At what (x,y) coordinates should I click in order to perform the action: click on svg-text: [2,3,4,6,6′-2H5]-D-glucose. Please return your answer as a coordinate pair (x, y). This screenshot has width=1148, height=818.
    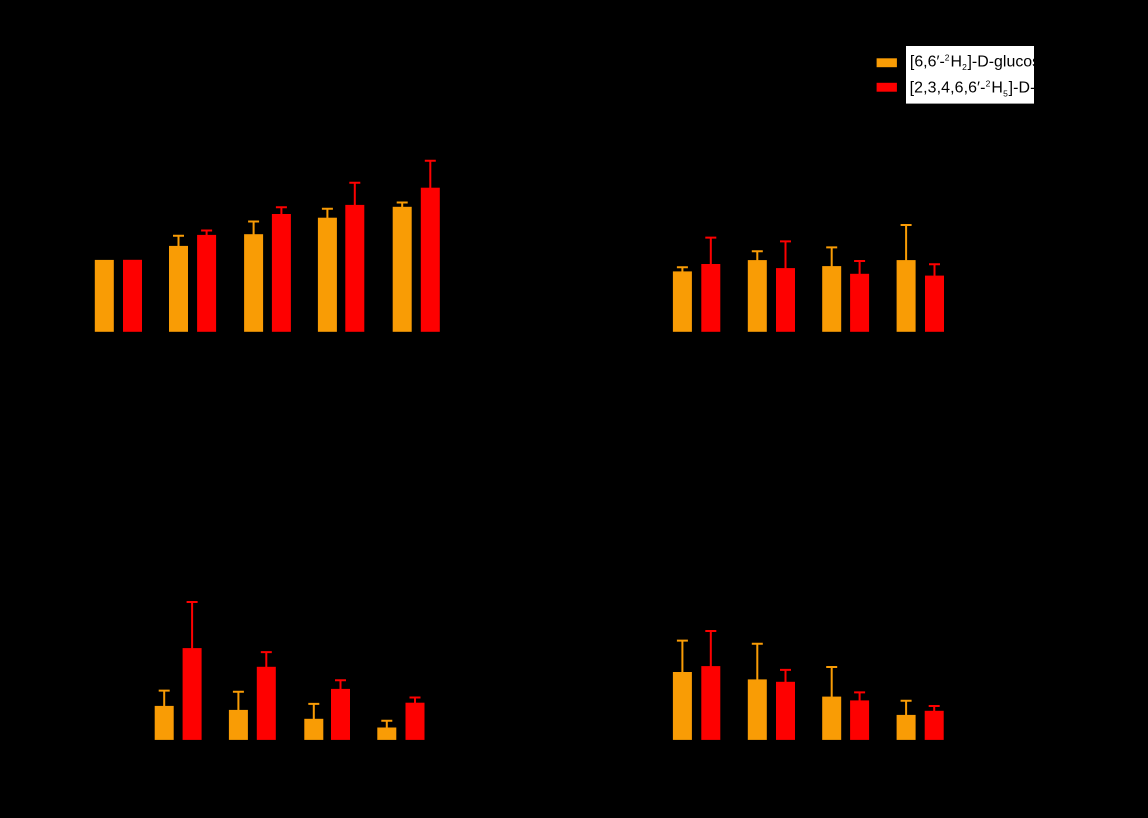
    Looking at the image, I should click on (1001, 89).